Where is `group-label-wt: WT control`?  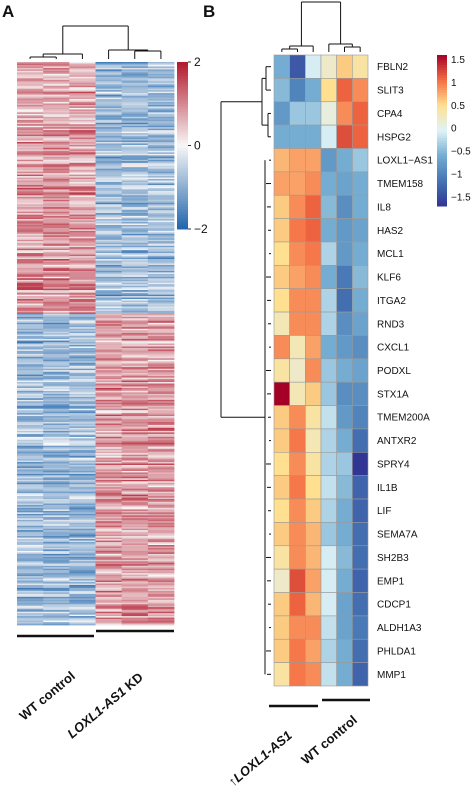 group-label-wt: WT control is located at coordinates (47, 695).